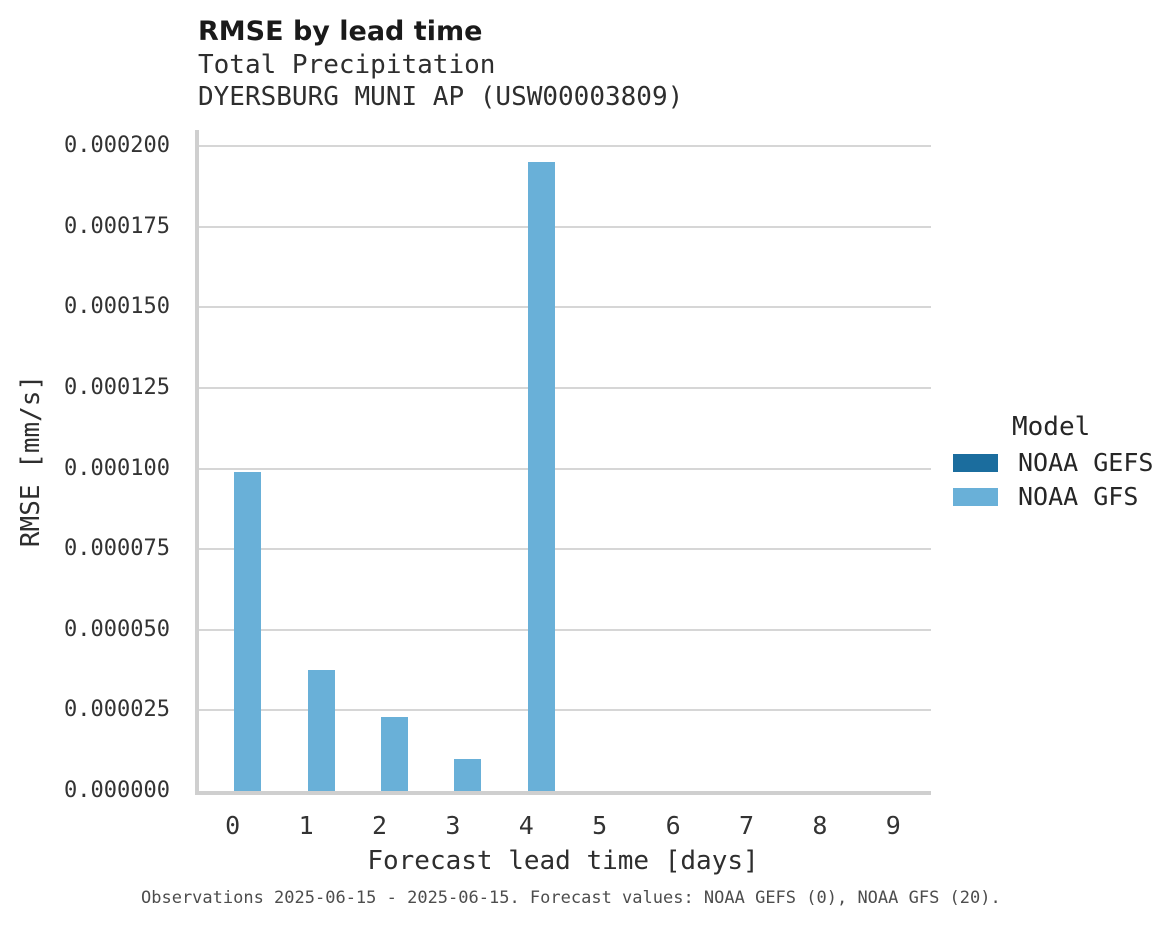 This screenshot has height=928, width=1172. Describe the element at coordinates (600, 825) in the screenshot. I see `x-tick-label: 5` at that location.